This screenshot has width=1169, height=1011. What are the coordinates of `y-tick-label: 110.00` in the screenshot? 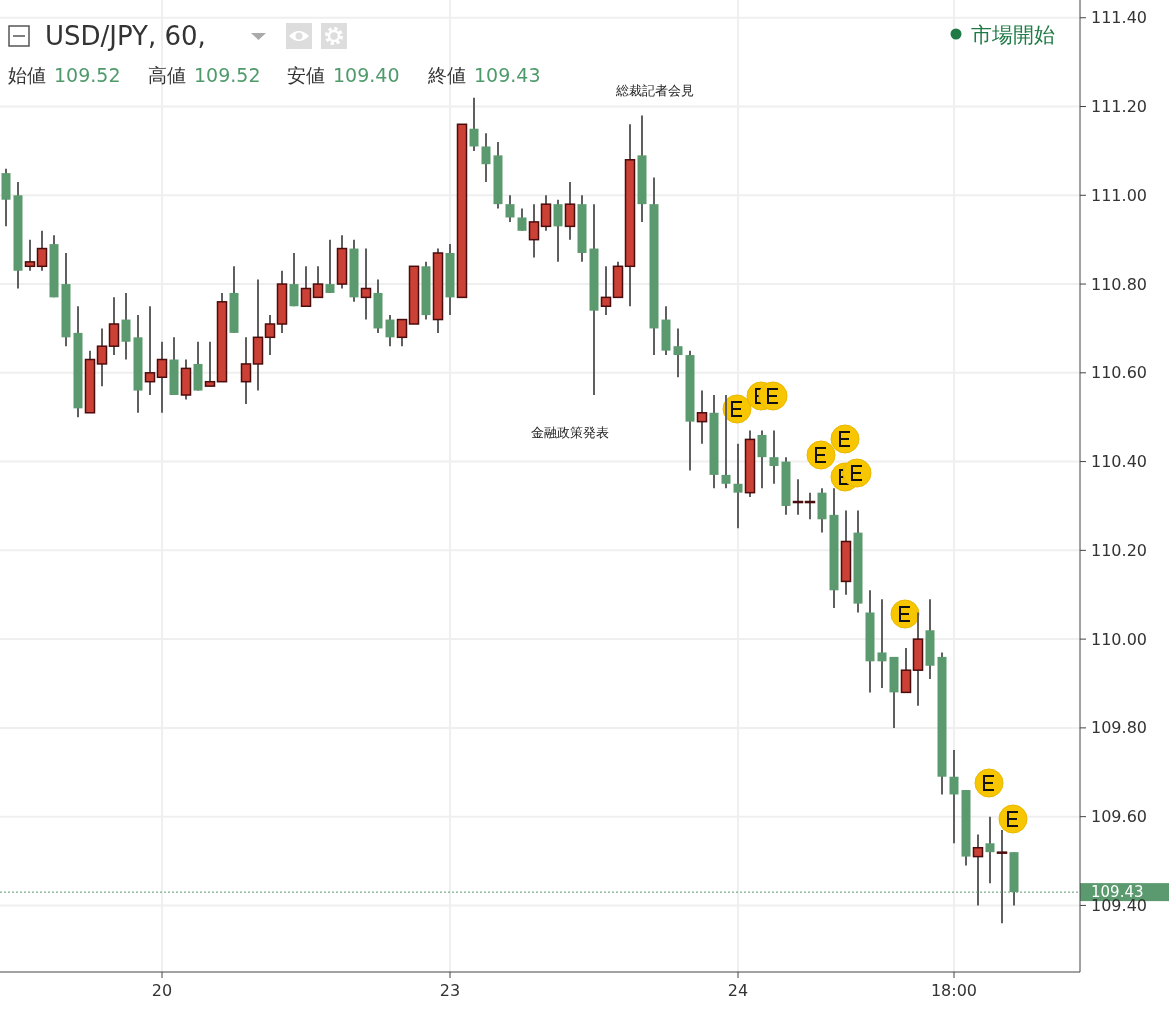 It's located at (1119, 639).